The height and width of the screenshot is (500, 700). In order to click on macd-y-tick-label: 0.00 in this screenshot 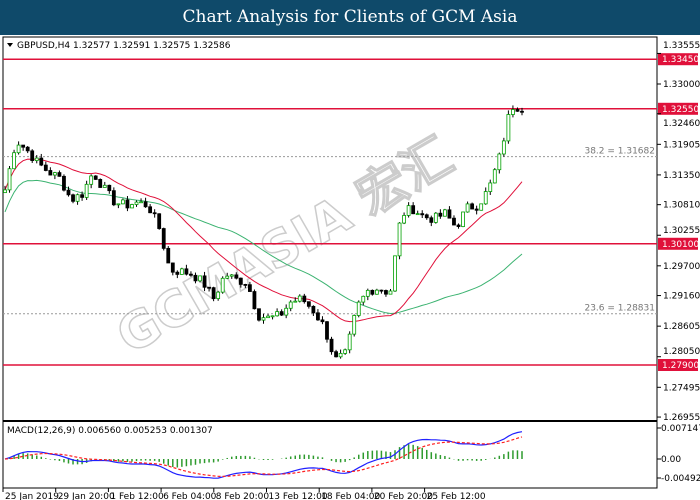, I will do `click(671, 460)`.